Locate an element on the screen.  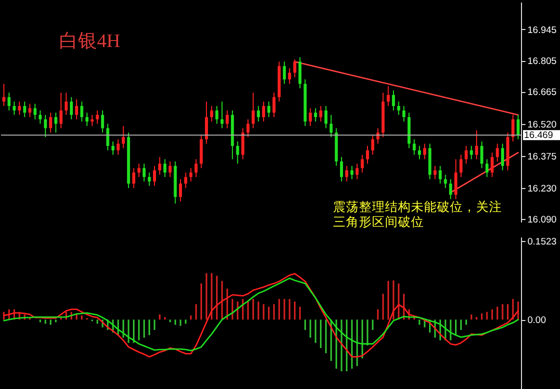
y-tick-label: 0.00 is located at coordinates (537, 320).